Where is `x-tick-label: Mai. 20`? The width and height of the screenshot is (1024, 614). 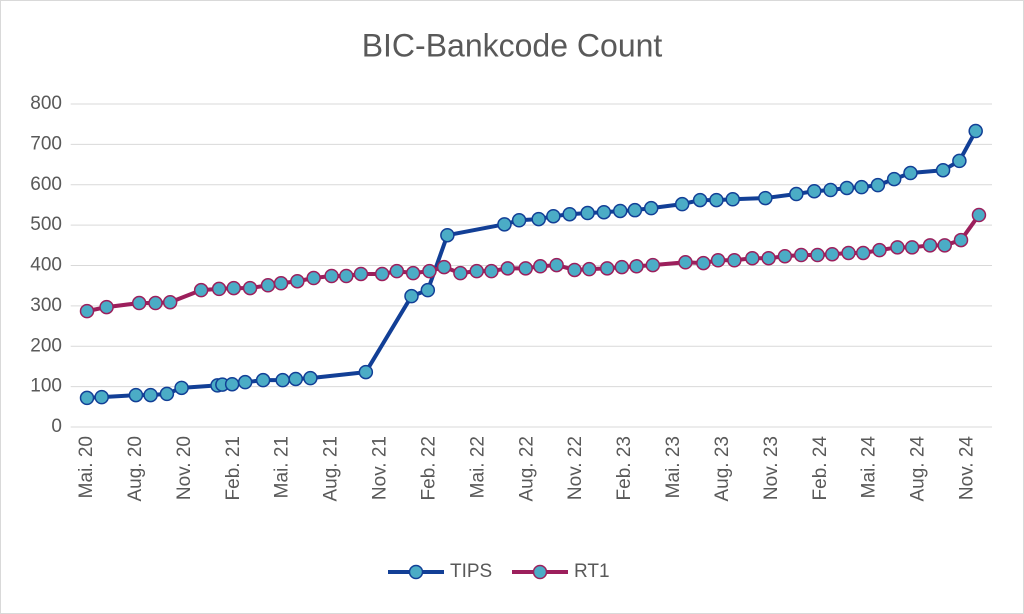 x-tick-label: Mai. 20 is located at coordinates (86, 467).